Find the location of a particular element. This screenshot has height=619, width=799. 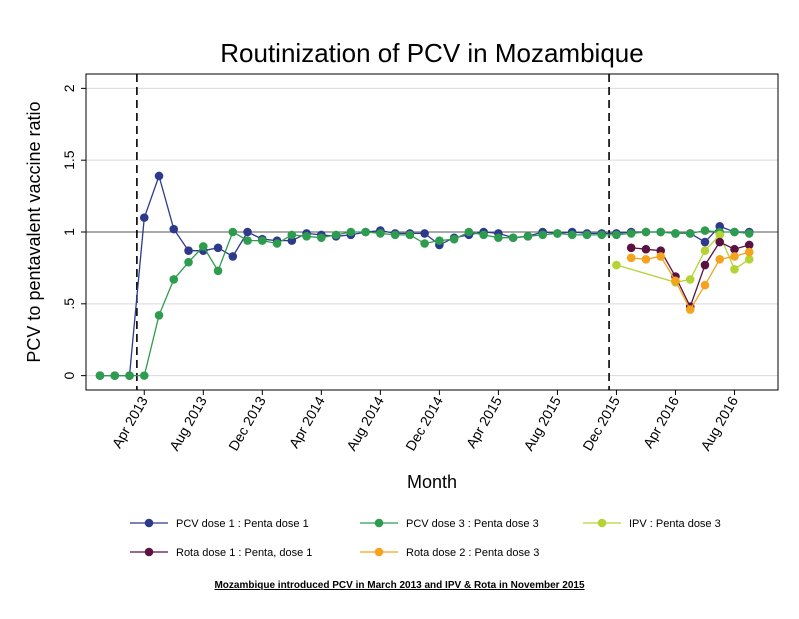

x-tick-label: Aug 2016 is located at coordinates (719, 423).